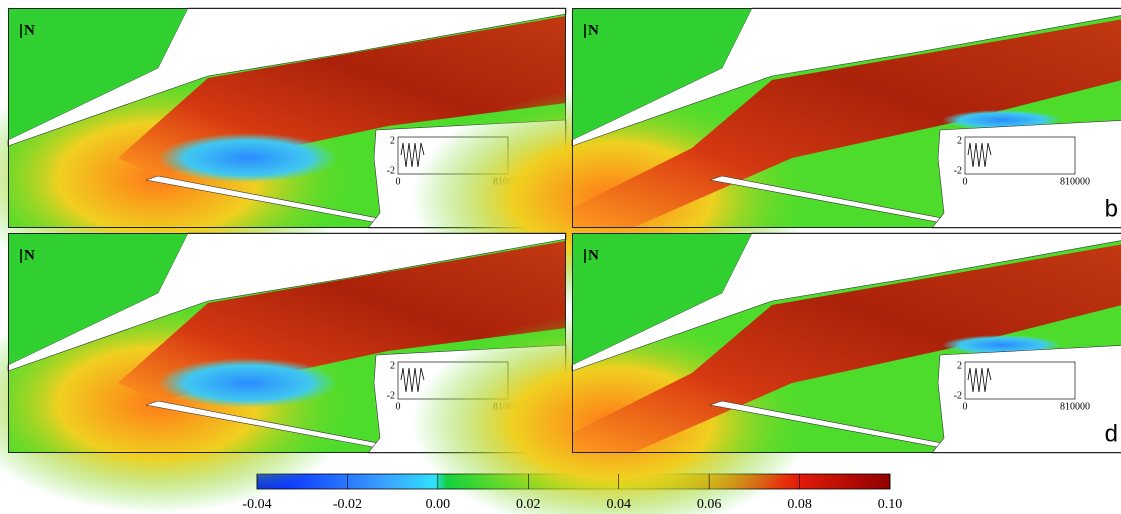  I want to click on colorbar-tick-label: 0.02, so click(528, 504).